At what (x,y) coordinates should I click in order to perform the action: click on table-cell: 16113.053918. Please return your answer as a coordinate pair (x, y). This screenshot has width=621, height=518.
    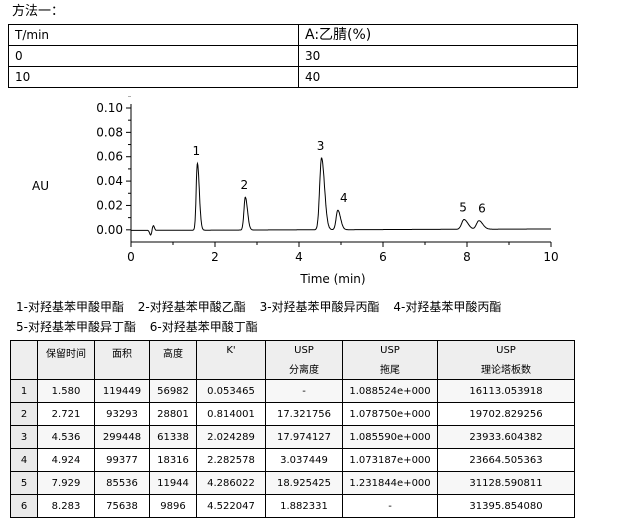
    Looking at the image, I should click on (506, 391).